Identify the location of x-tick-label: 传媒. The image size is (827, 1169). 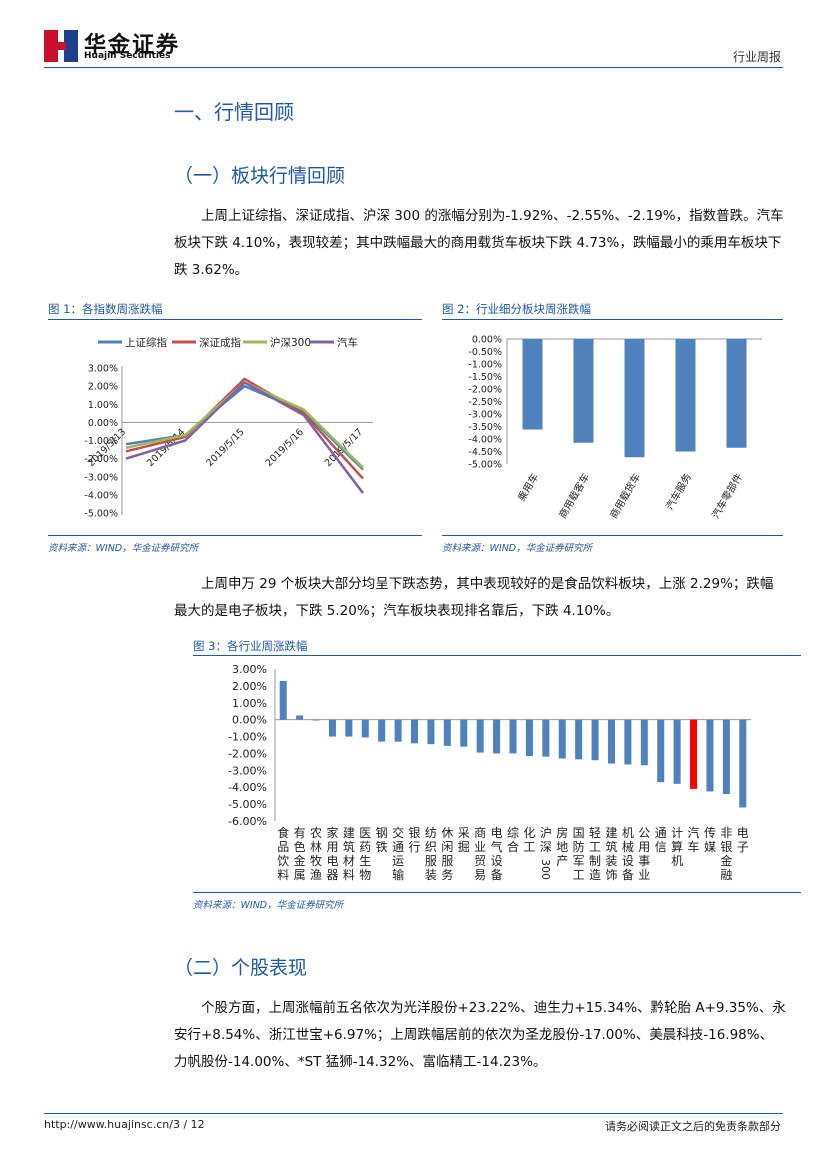
(710, 839).